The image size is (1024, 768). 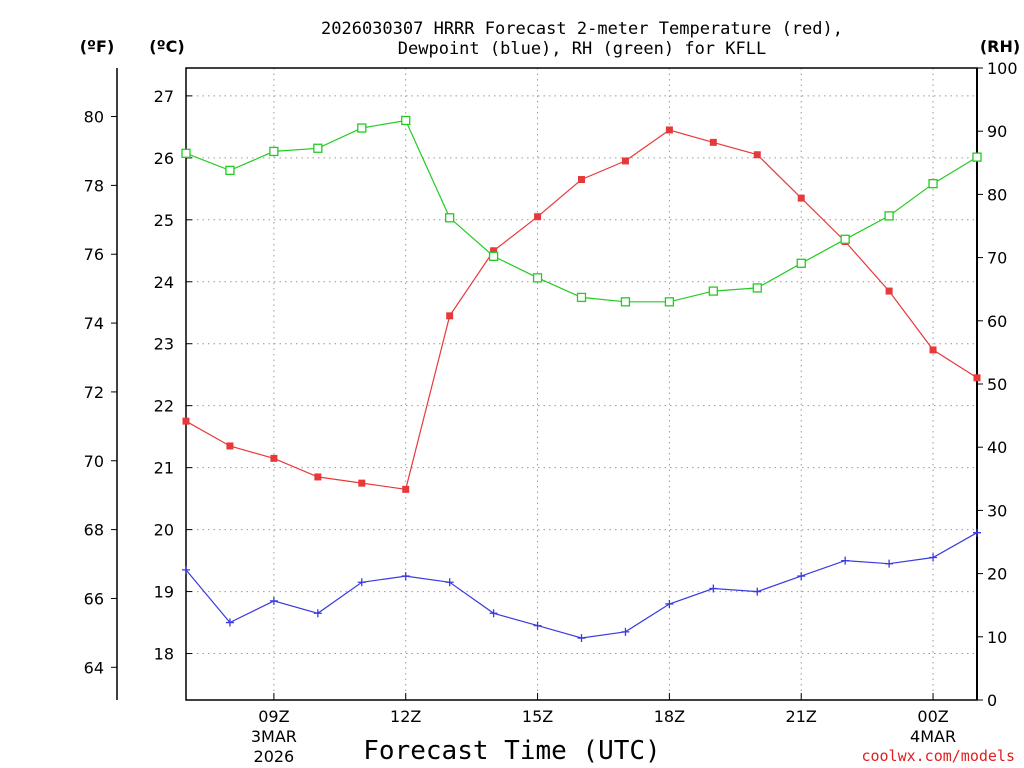 I want to click on celsius-tick-label: 18, so click(x=164, y=654).